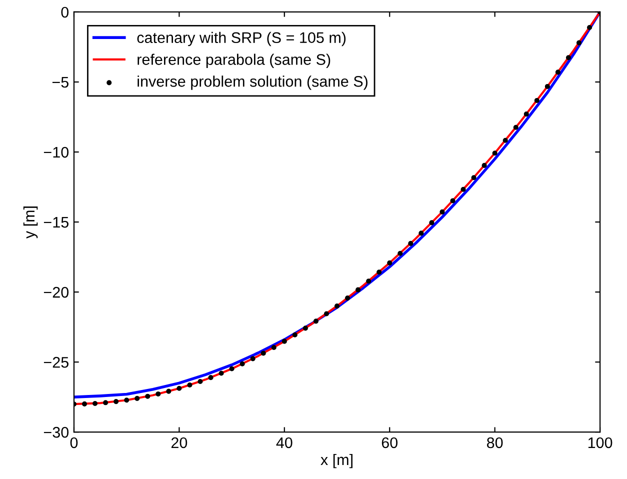 The width and height of the screenshot is (627, 479). I want to click on x-tick-label: 40, so click(284, 442).